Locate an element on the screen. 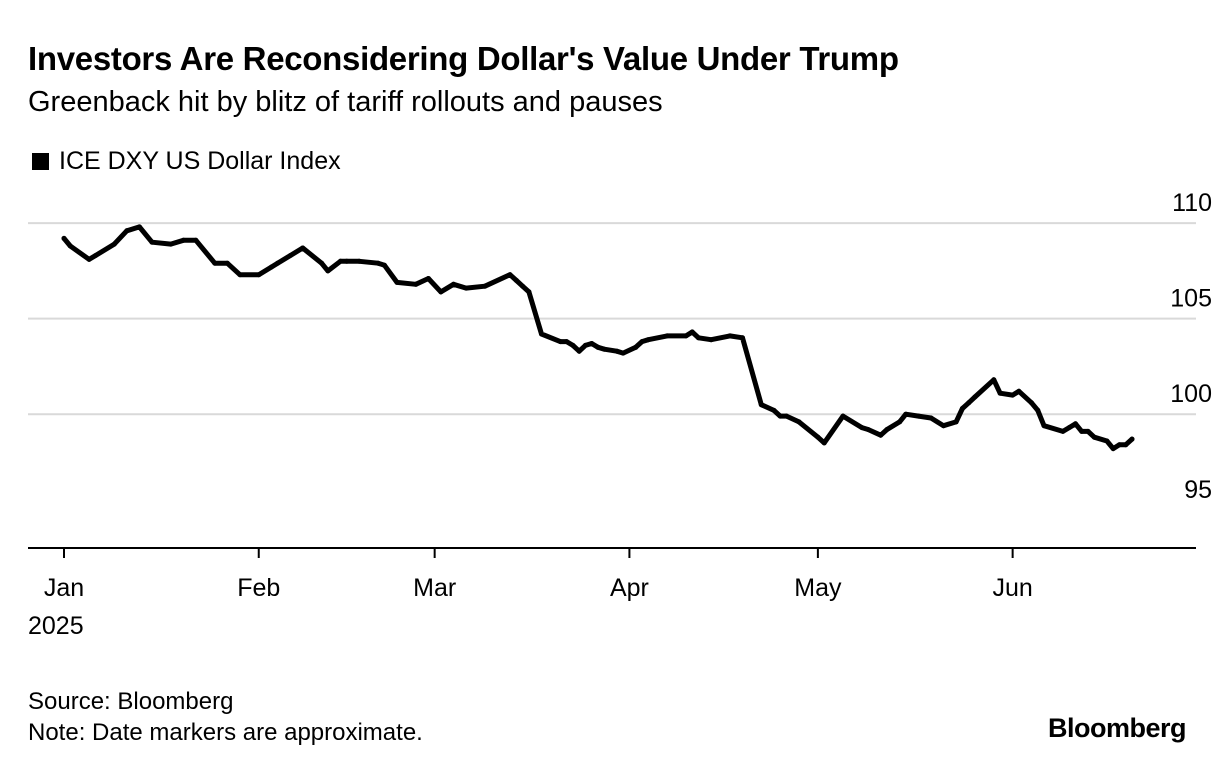  y-axis-labels: 95 100 105 110 is located at coordinates (1191, 346).